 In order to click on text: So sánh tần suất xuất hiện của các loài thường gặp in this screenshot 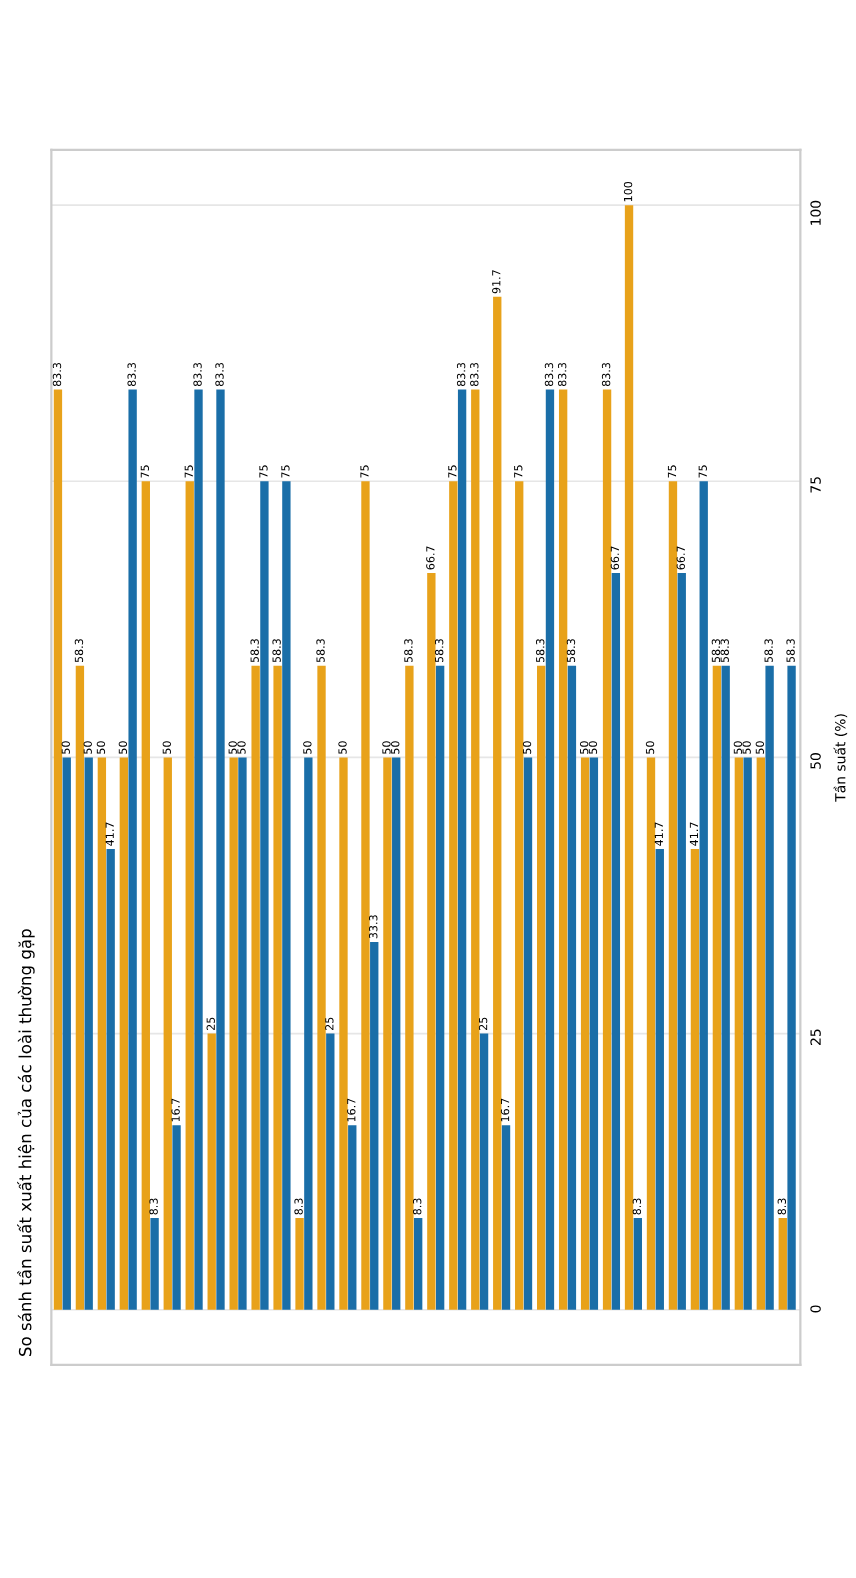, I will do `click(26, 1142)`.